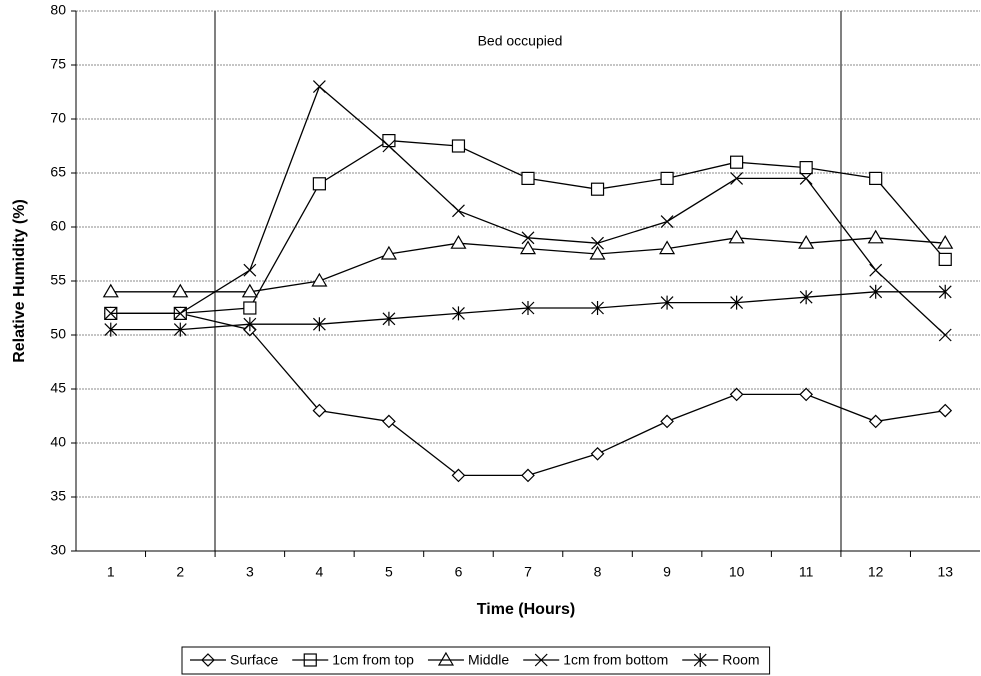  Describe the element at coordinates (615, 660) in the screenshot. I see `legend-label: 1cm from bottom` at that location.